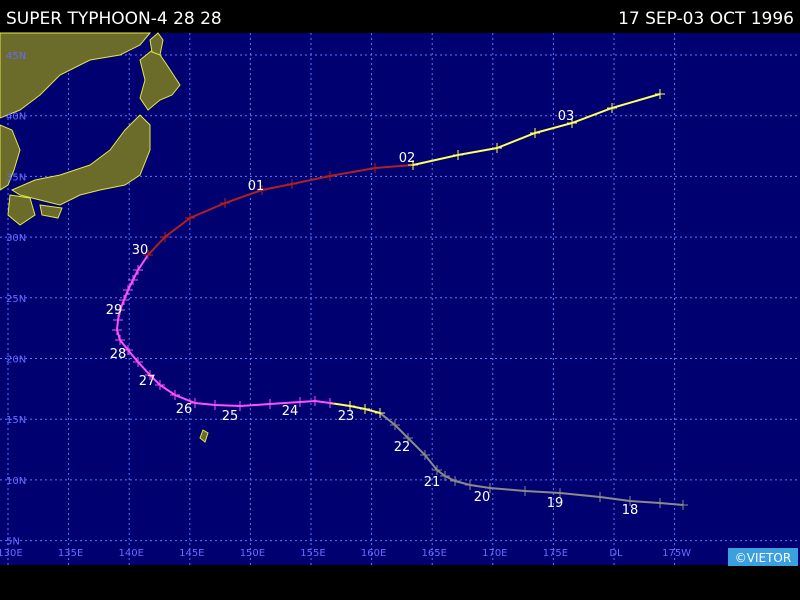 This screenshot has height=600, width=800. I want to click on day-label: 20, so click(482, 497).